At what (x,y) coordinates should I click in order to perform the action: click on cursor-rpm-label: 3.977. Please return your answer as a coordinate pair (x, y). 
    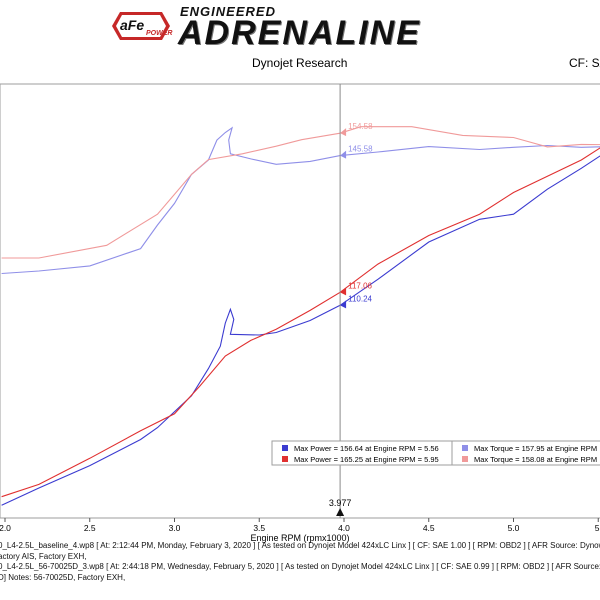
    Looking at the image, I should click on (340, 503).